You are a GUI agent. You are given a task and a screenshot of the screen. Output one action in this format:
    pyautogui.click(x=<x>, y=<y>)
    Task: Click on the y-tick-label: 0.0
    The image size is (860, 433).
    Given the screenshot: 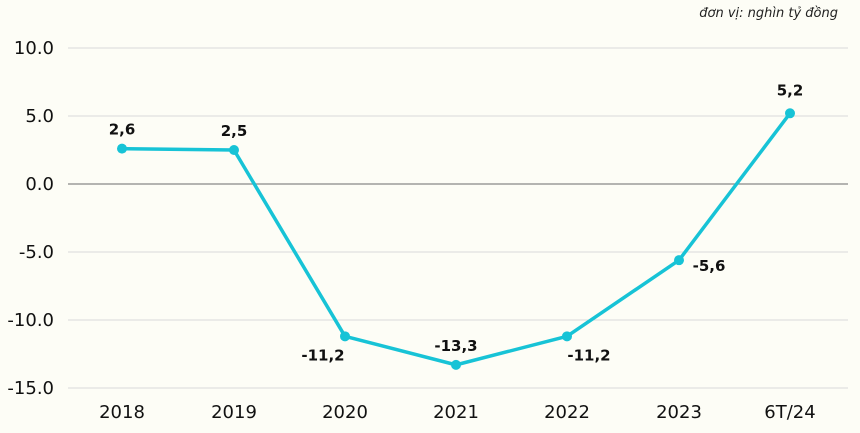 What is the action you would take?
    pyautogui.click(x=39, y=184)
    